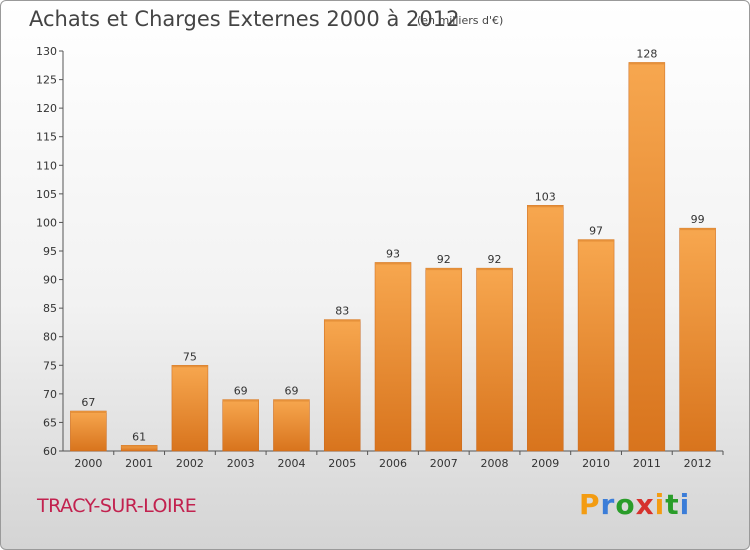 Image resolution: width=750 pixels, height=550 pixels. I want to click on x-tick-label: 2011, so click(647, 463).